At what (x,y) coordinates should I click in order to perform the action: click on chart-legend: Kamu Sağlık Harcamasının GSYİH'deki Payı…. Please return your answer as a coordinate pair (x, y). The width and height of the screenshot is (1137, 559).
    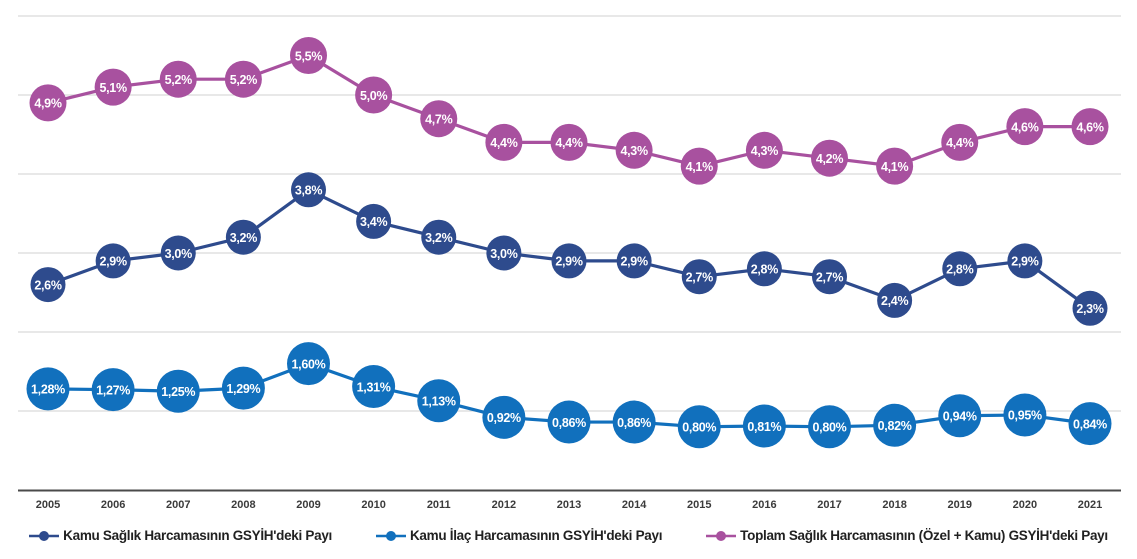
    Looking at the image, I should click on (568, 535).